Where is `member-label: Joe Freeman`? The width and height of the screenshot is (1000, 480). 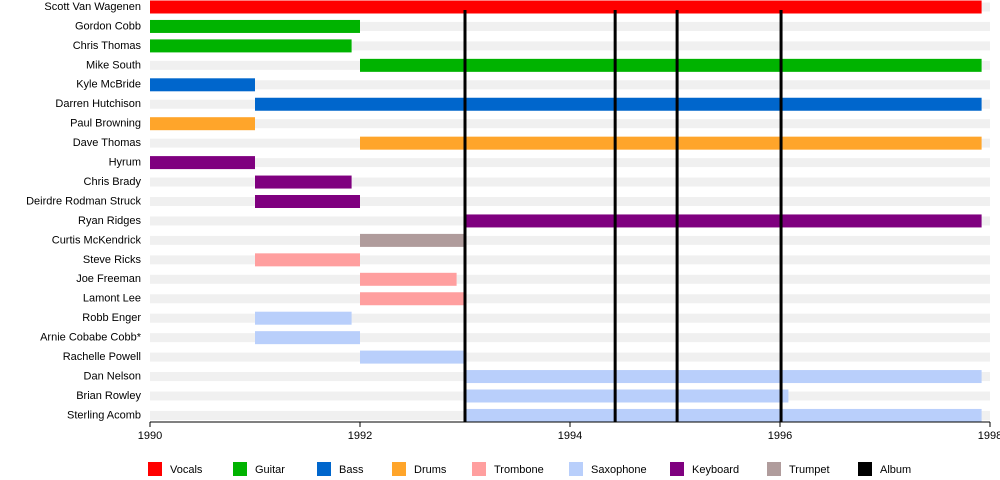
member-label: Joe Freeman is located at coordinates (108, 279).